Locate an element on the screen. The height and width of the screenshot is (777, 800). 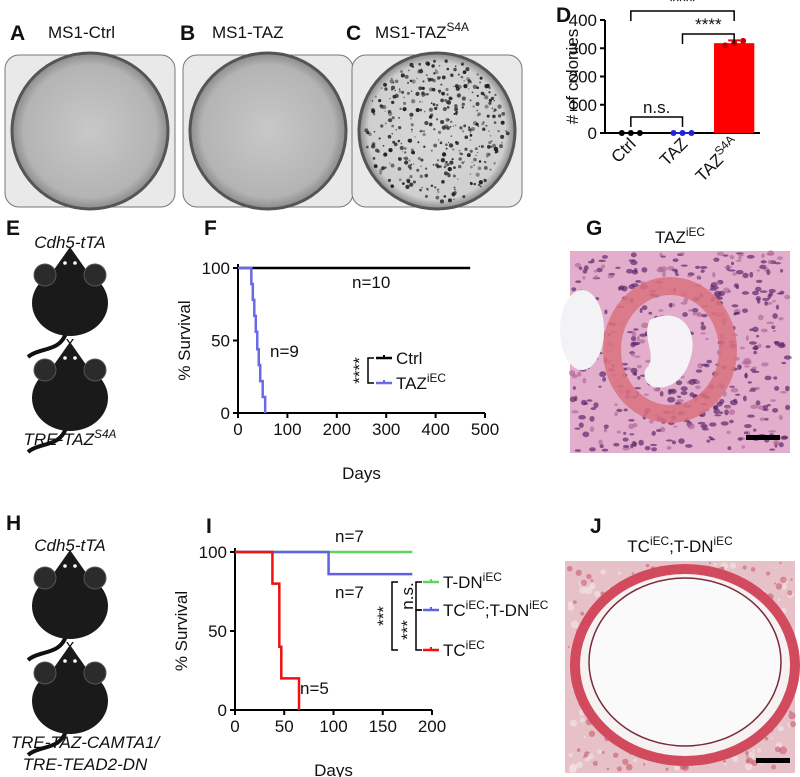
x-tick-label: TAZS4A is located at coordinates (716, 158).